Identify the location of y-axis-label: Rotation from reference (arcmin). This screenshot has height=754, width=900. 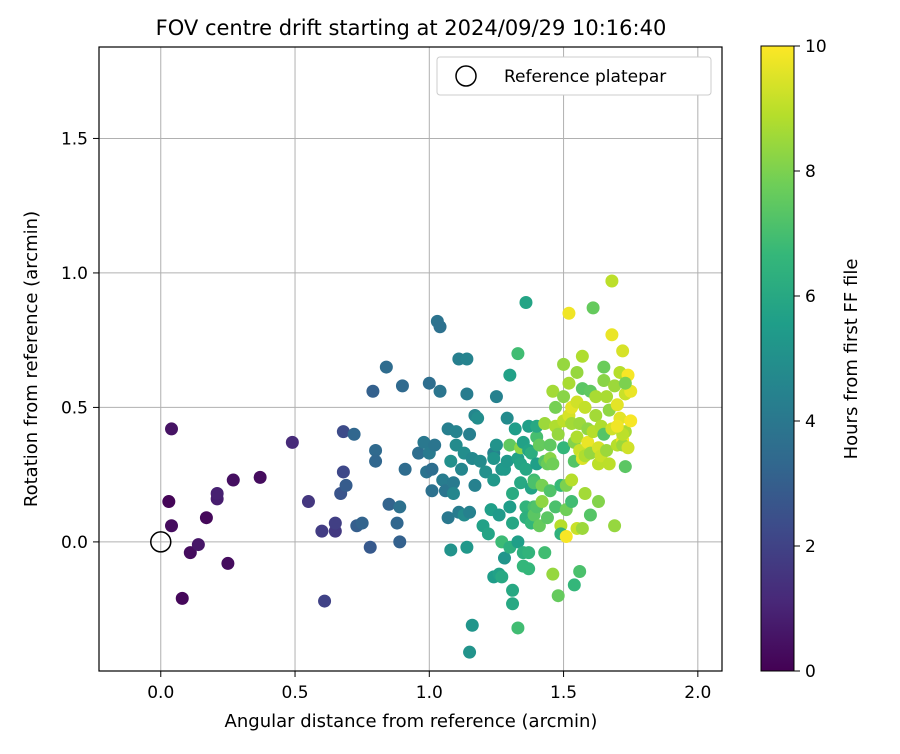
(31, 359).